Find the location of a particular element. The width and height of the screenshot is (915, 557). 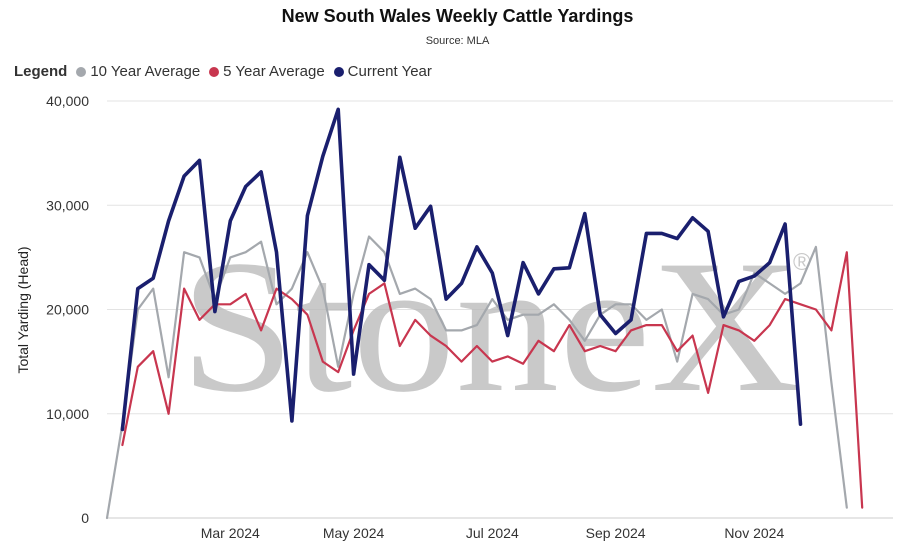

legend-label-10-year-average: 10 Year Average is located at coordinates (145, 71).